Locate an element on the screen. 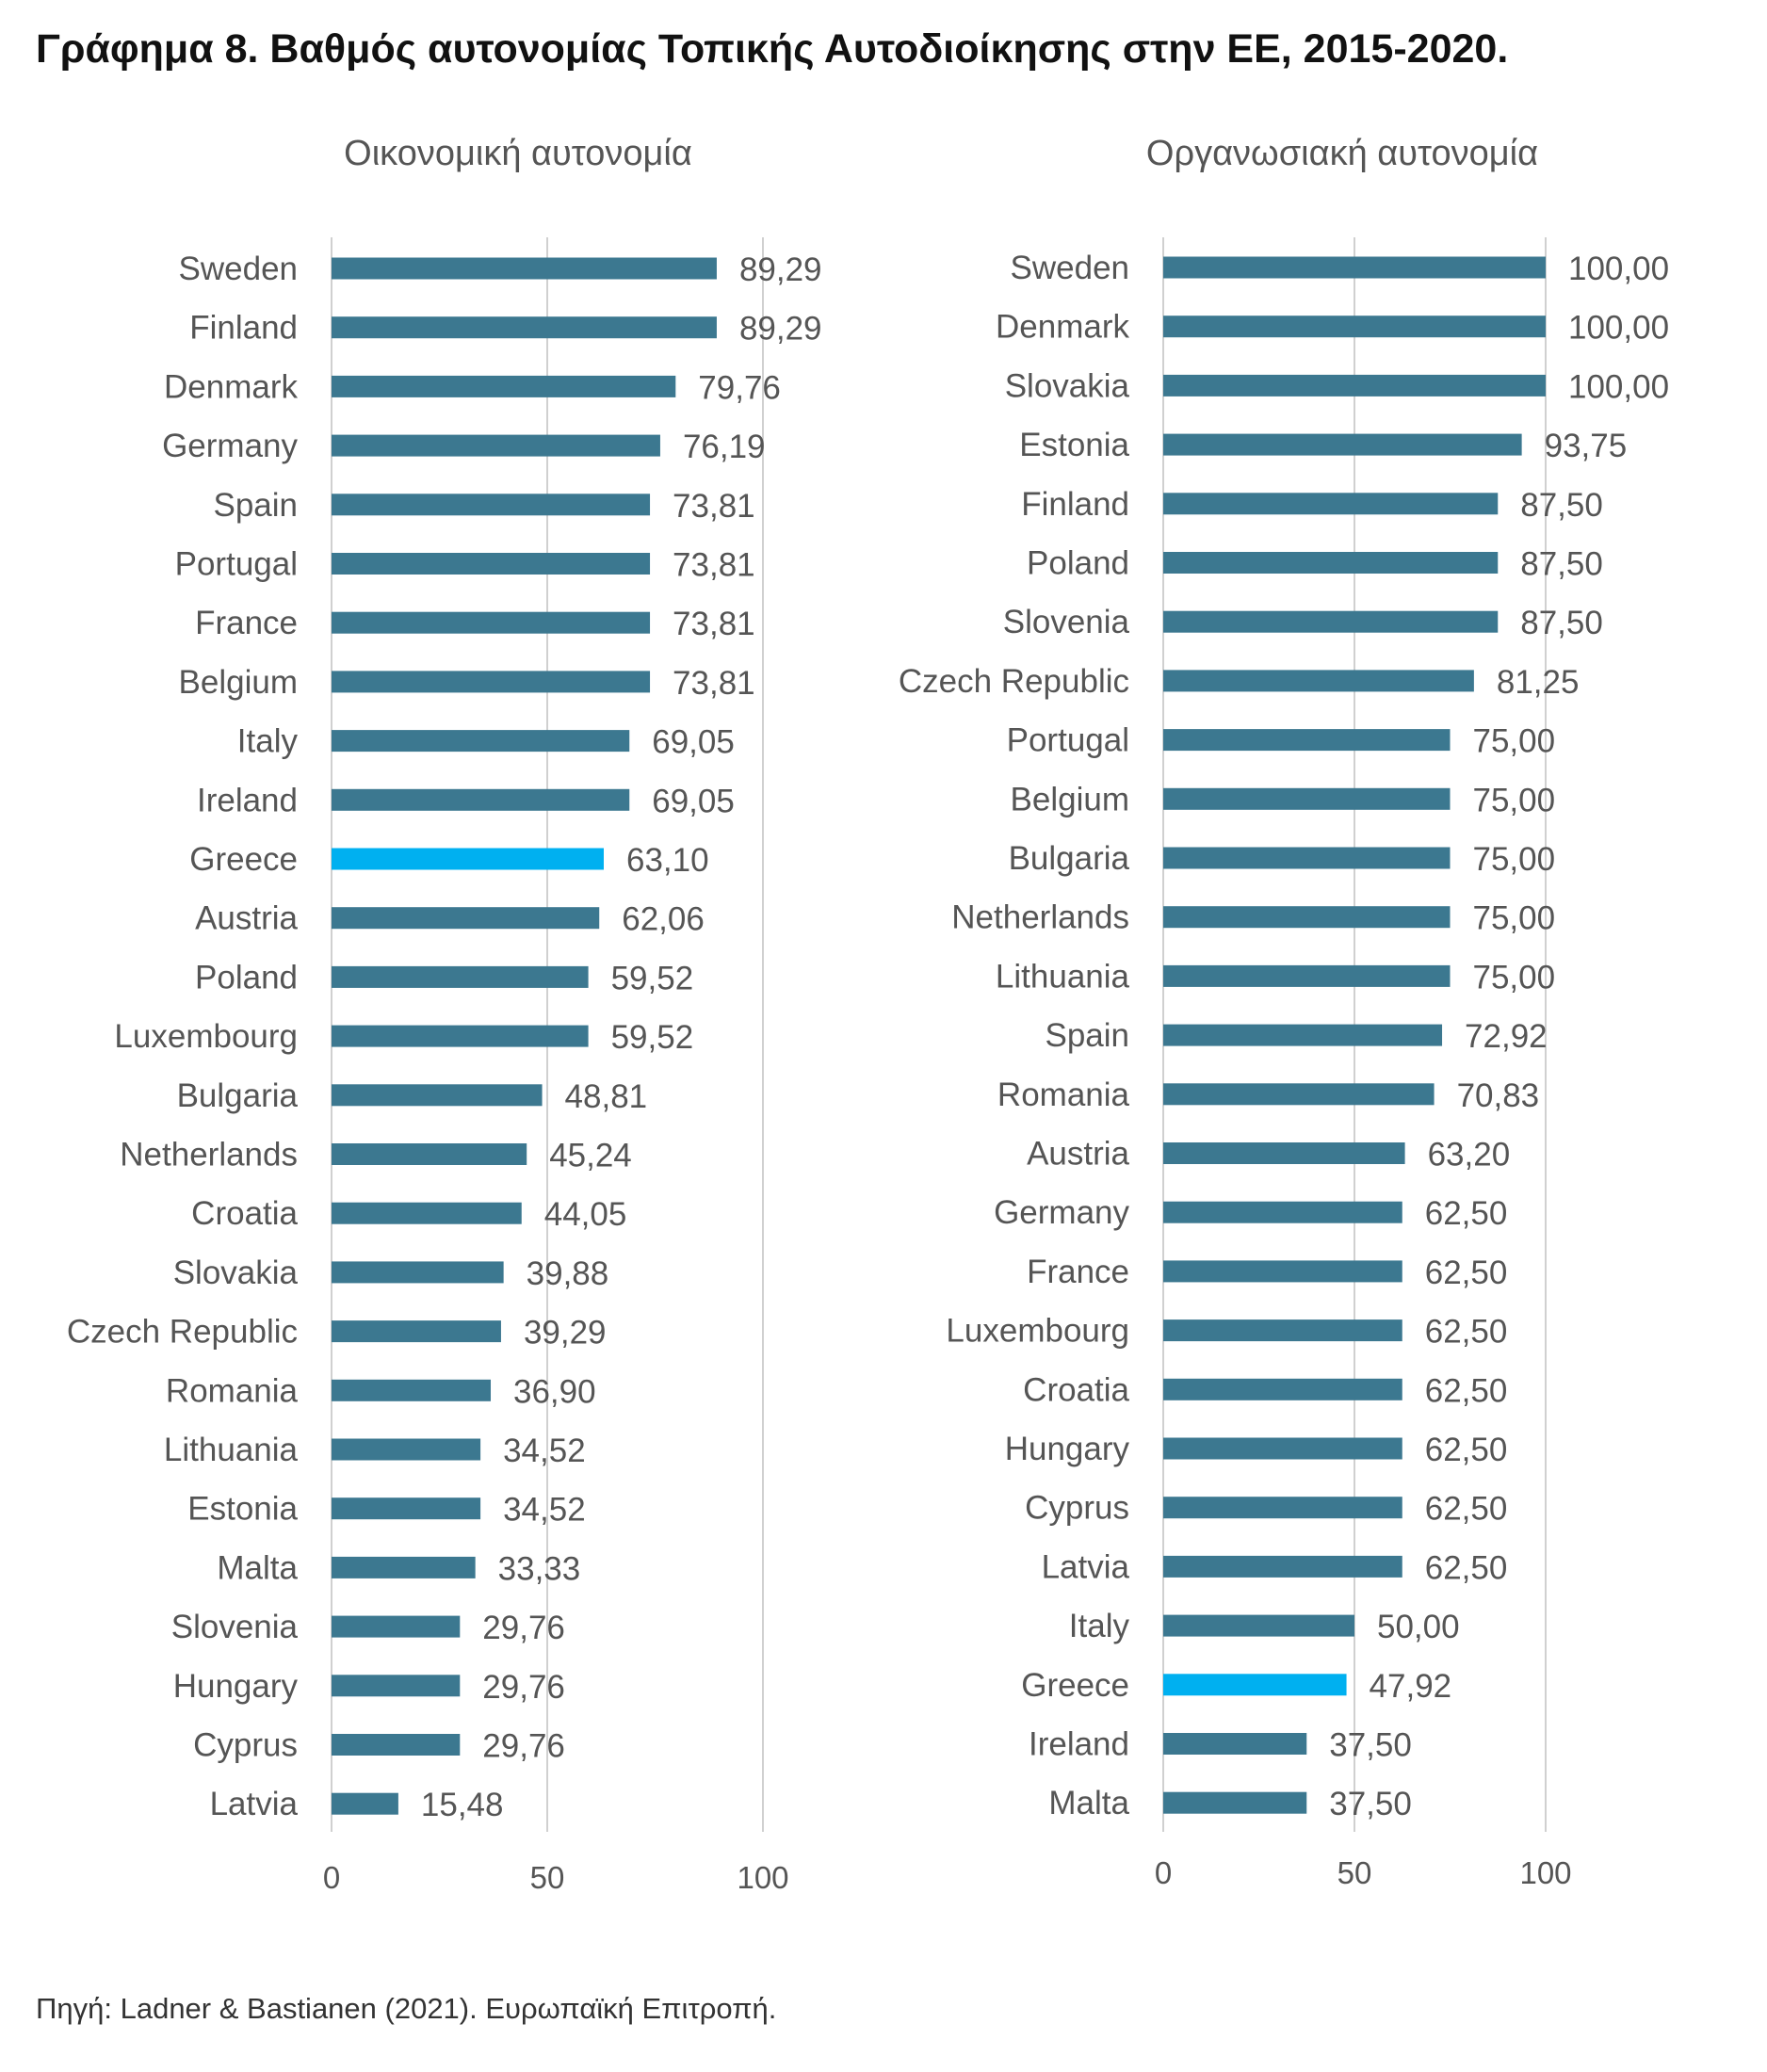 The image size is (1767, 2072). bar-org-latvia is located at coordinates (1282, 1566).